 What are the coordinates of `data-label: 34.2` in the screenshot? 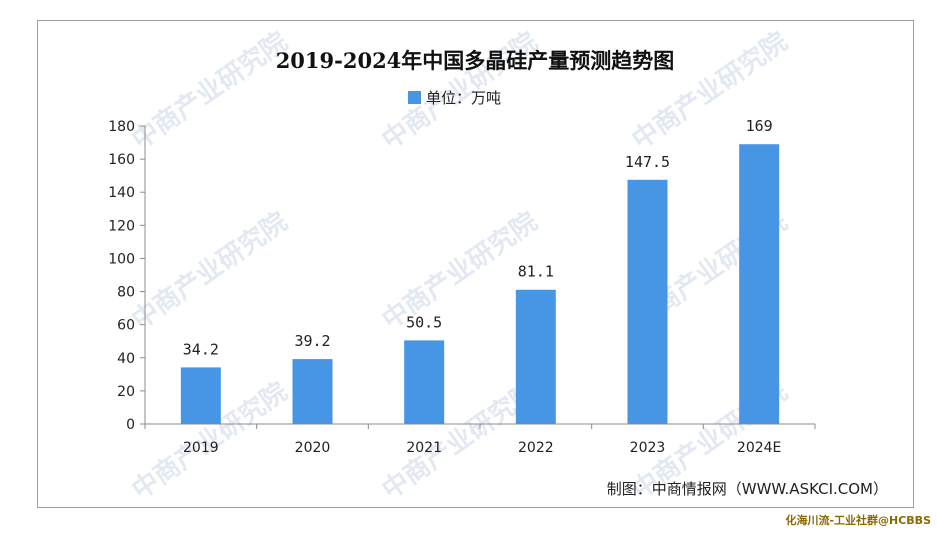 It's located at (201, 349).